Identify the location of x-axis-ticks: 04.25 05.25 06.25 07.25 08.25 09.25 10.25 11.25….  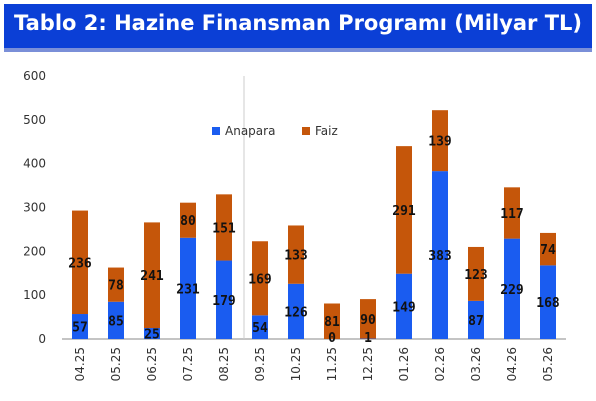
(314, 364).